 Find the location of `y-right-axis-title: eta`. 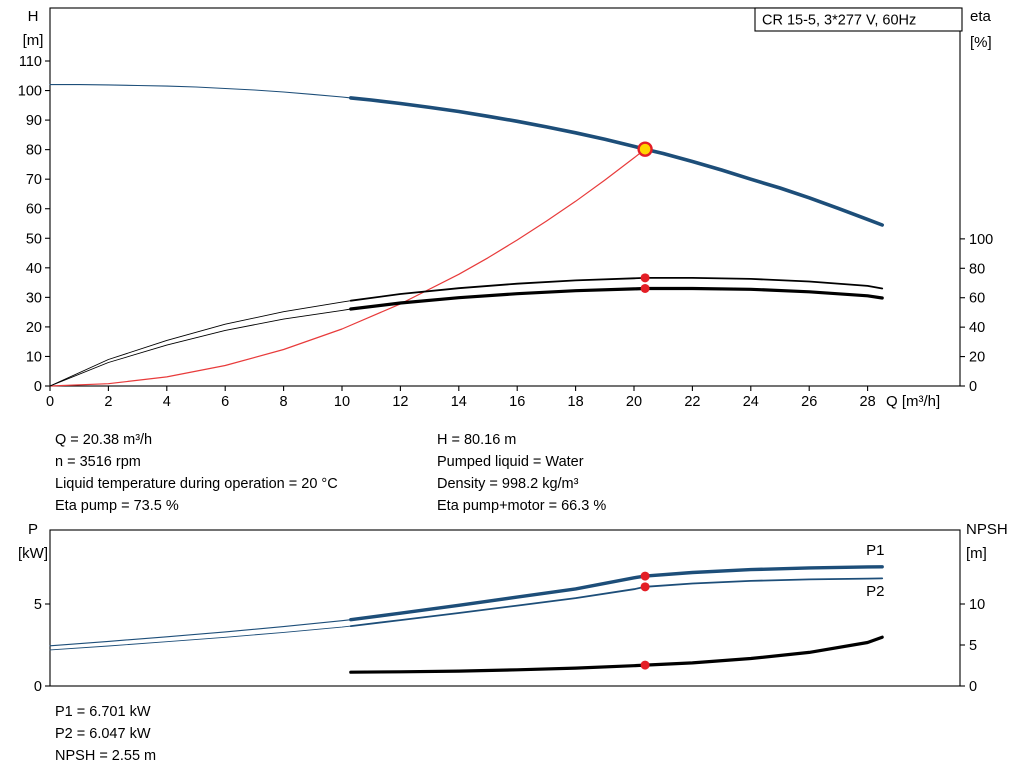

y-right-axis-title: eta is located at coordinates (981, 16).